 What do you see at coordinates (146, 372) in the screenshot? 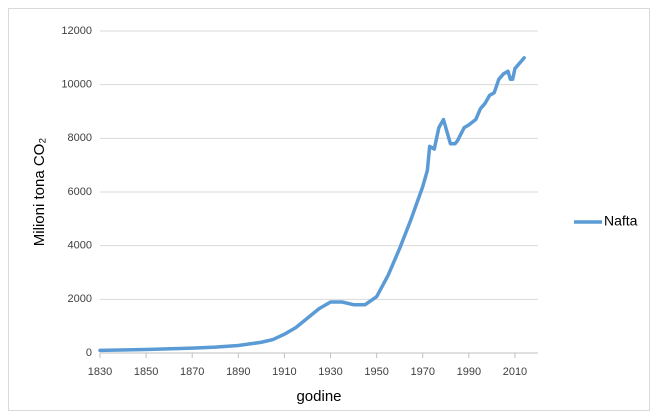
I see `x-tick-label: 1850` at bounding box center [146, 372].